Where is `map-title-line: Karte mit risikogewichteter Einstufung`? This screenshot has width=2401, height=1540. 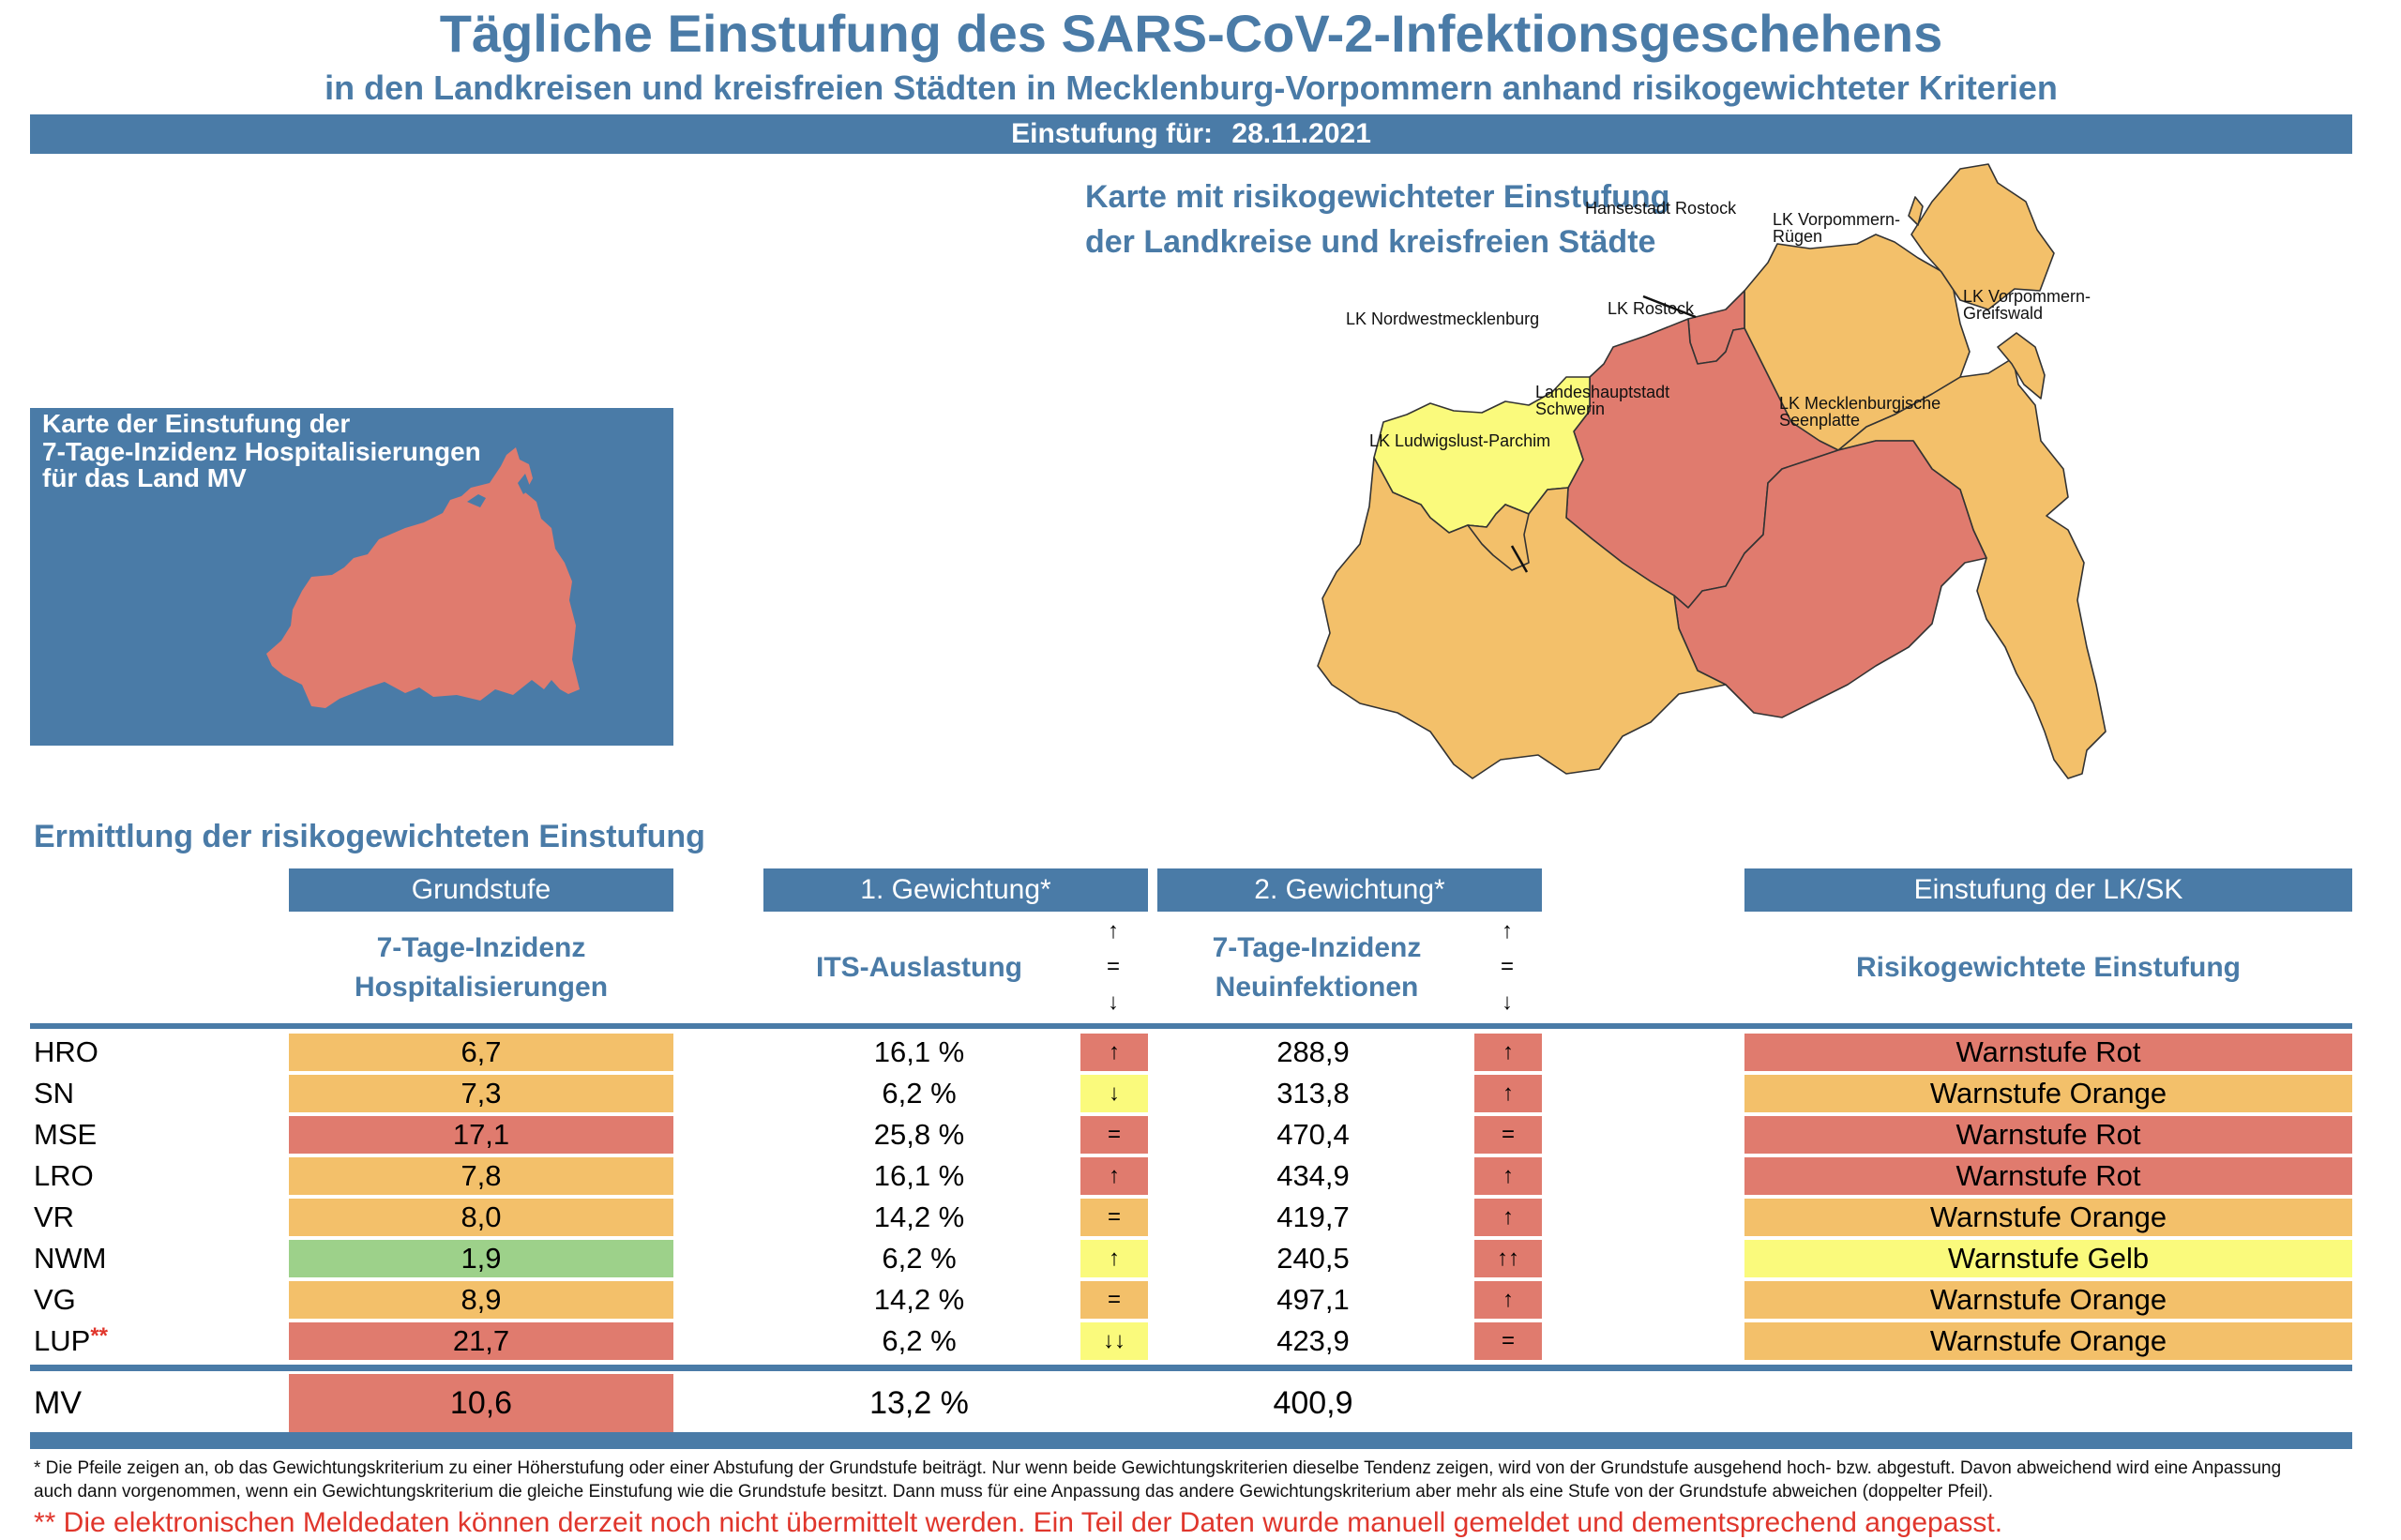 map-title-line: Karte mit risikogewichteter Einstufung is located at coordinates (1377, 197).